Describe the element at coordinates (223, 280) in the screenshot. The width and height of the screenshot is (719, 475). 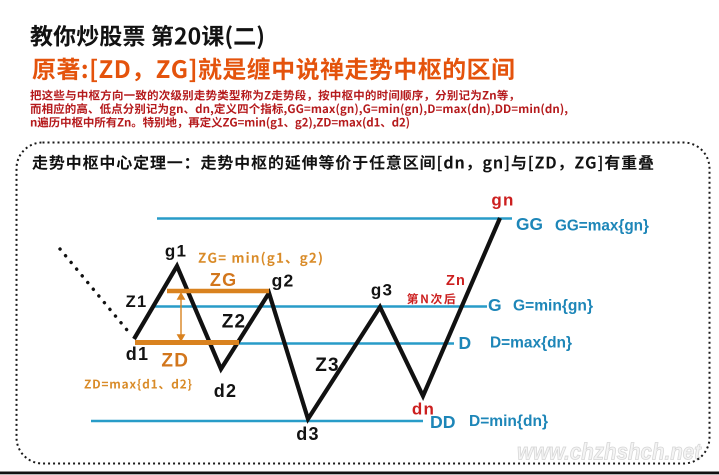
I see `svg-text: ZG` at that location.